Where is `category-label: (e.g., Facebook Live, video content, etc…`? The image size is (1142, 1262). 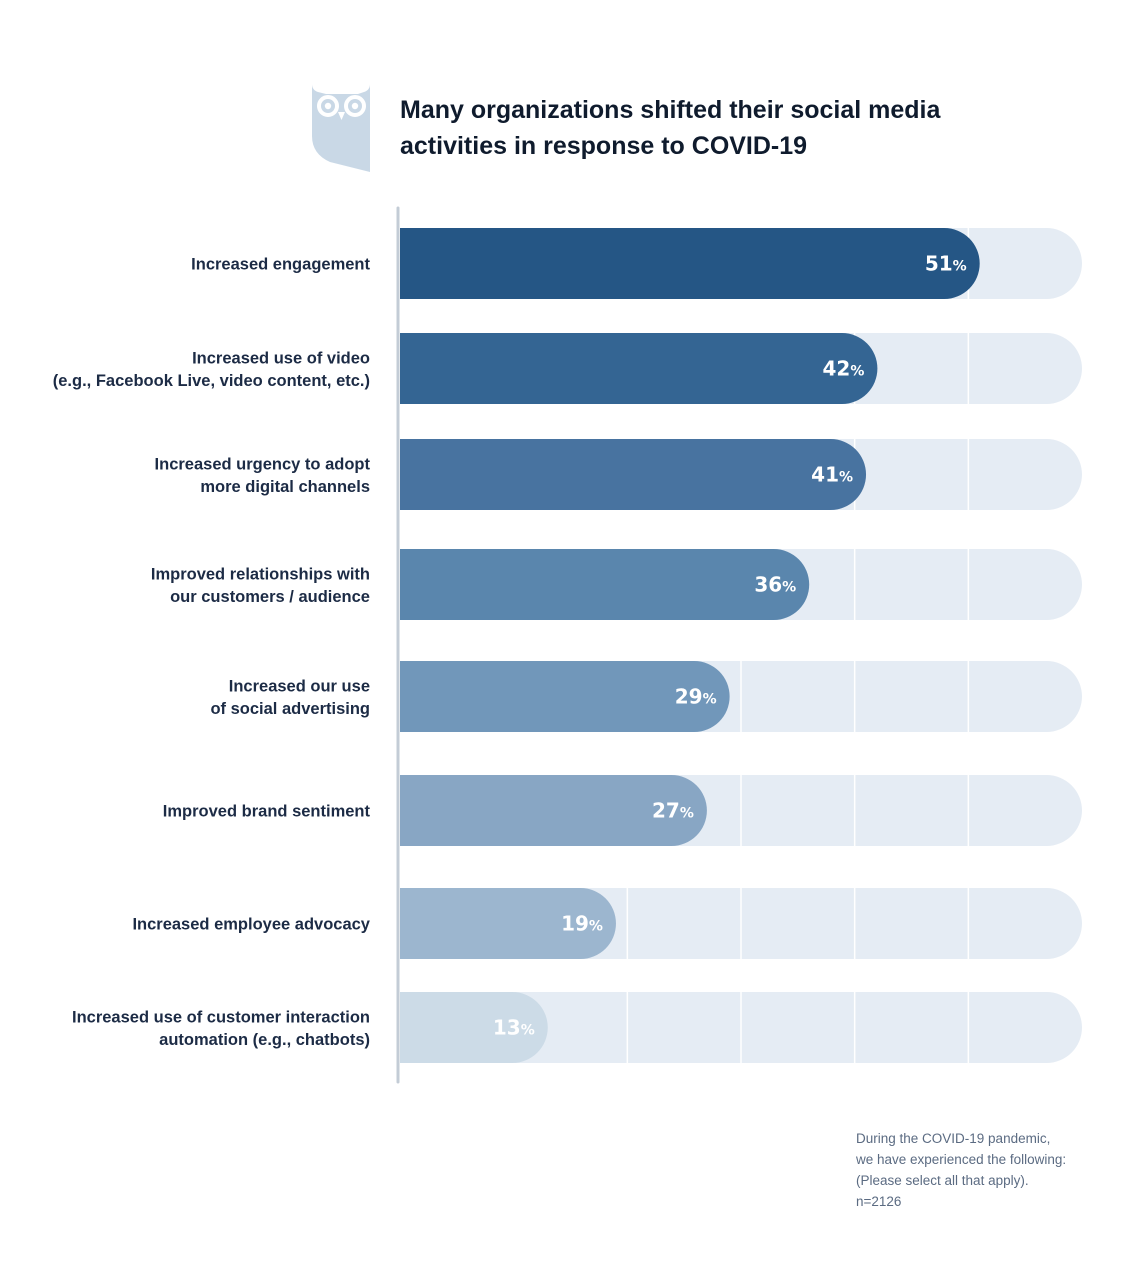 category-label: (e.g., Facebook Live, video content, etc… is located at coordinates (211, 381).